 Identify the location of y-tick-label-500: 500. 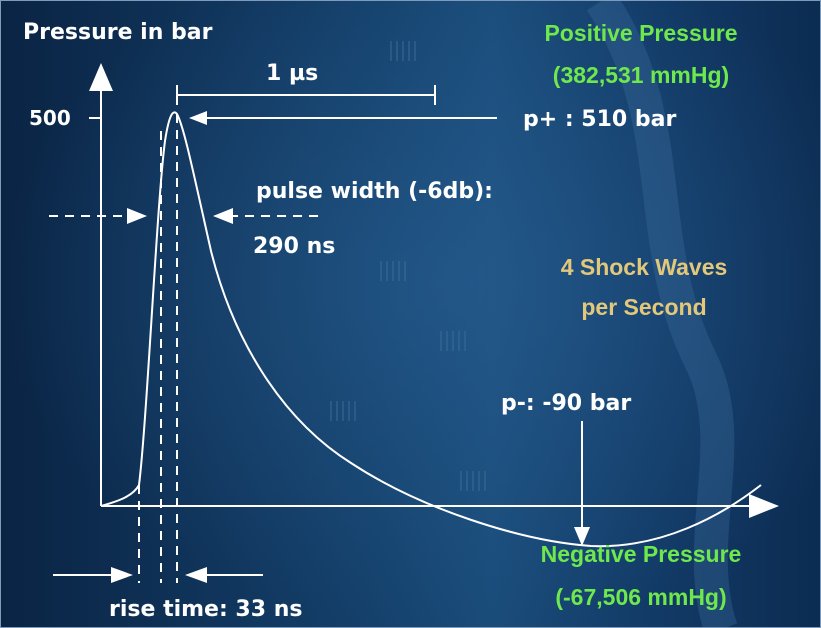
(50, 118).